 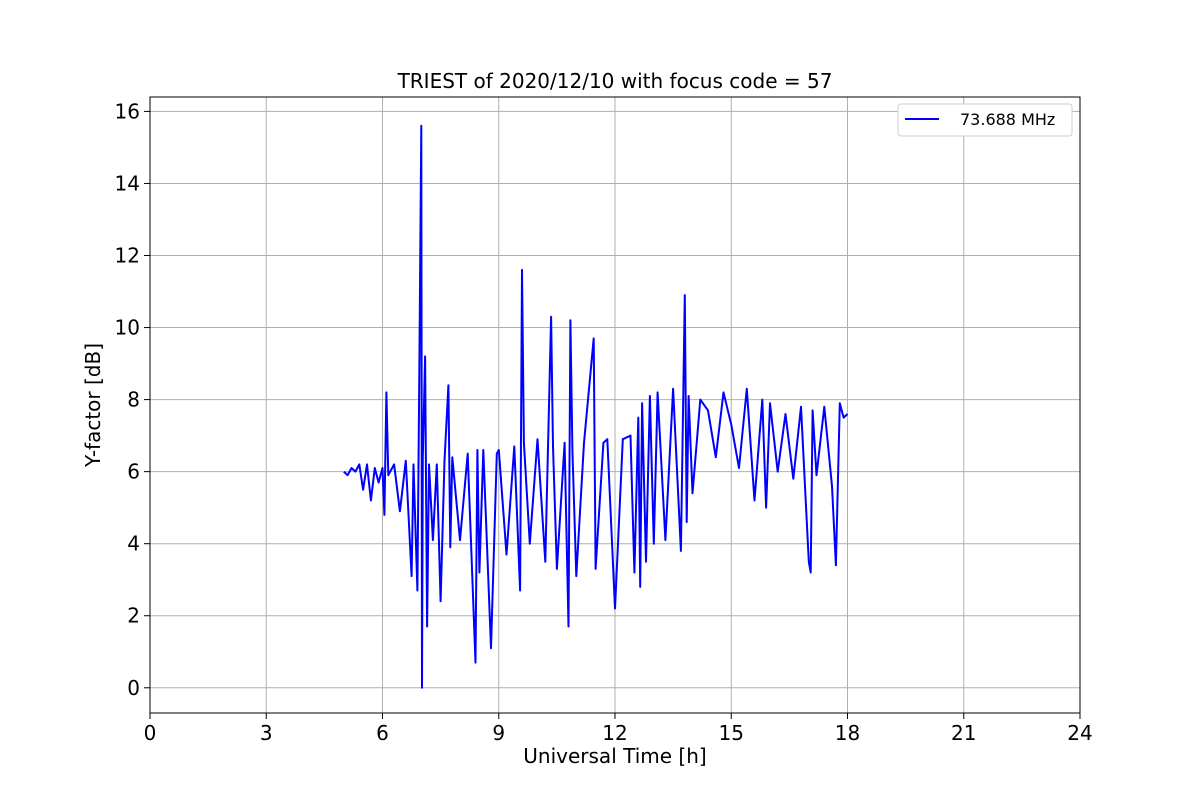 What do you see at coordinates (963, 733) in the screenshot?
I see `x-tick-label: 21` at bounding box center [963, 733].